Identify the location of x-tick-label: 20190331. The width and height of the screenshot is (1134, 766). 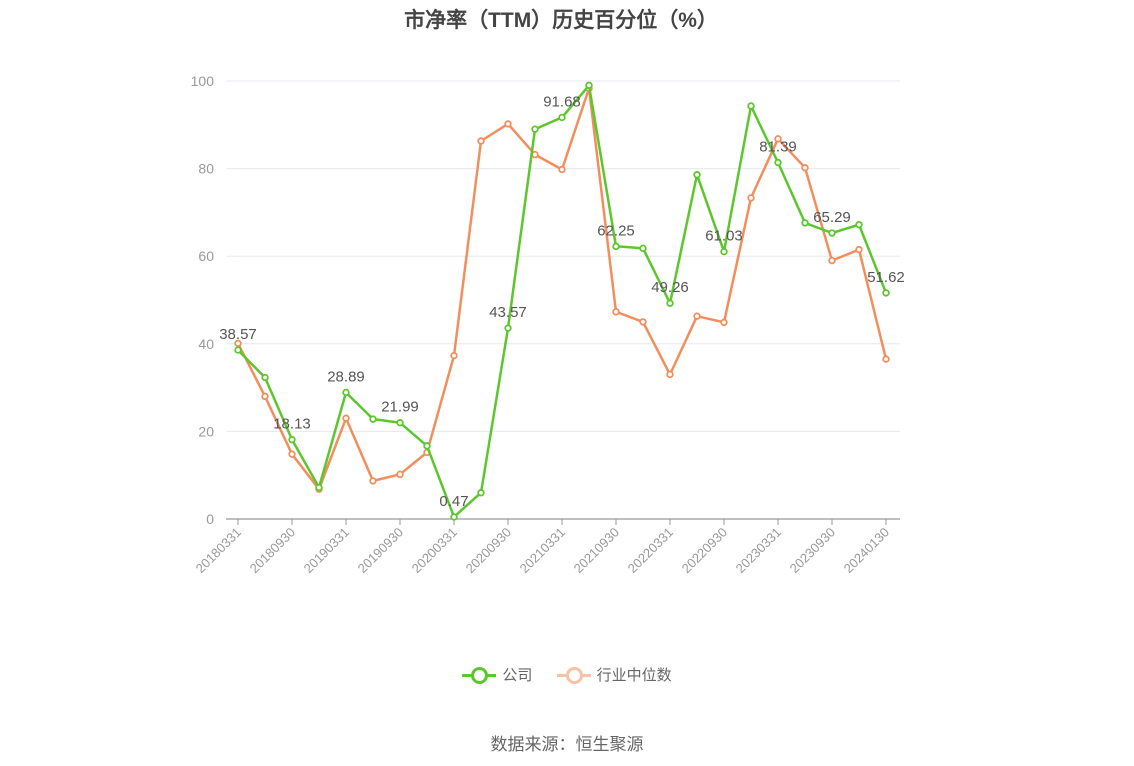
(327, 551).